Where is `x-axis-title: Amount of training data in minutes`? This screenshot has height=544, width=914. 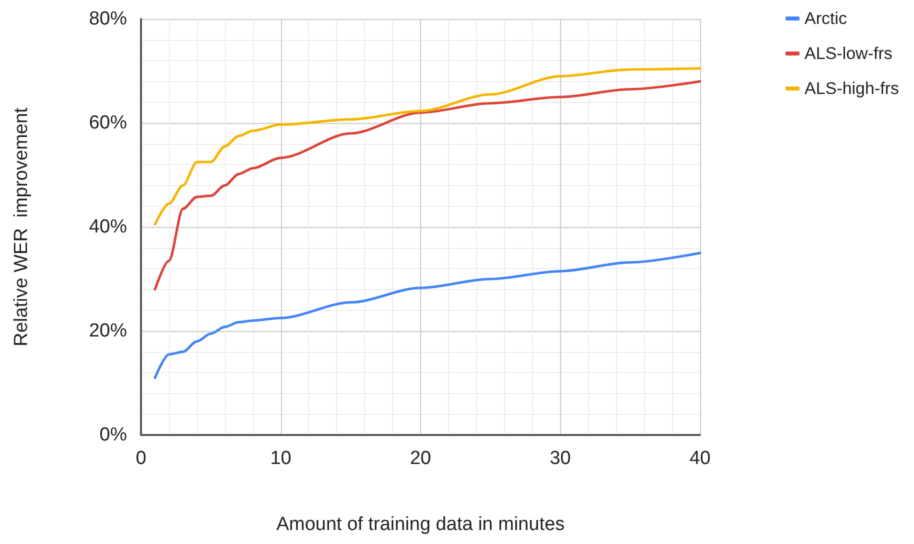
x-axis-title: Amount of training data in minutes is located at coordinates (420, 524).